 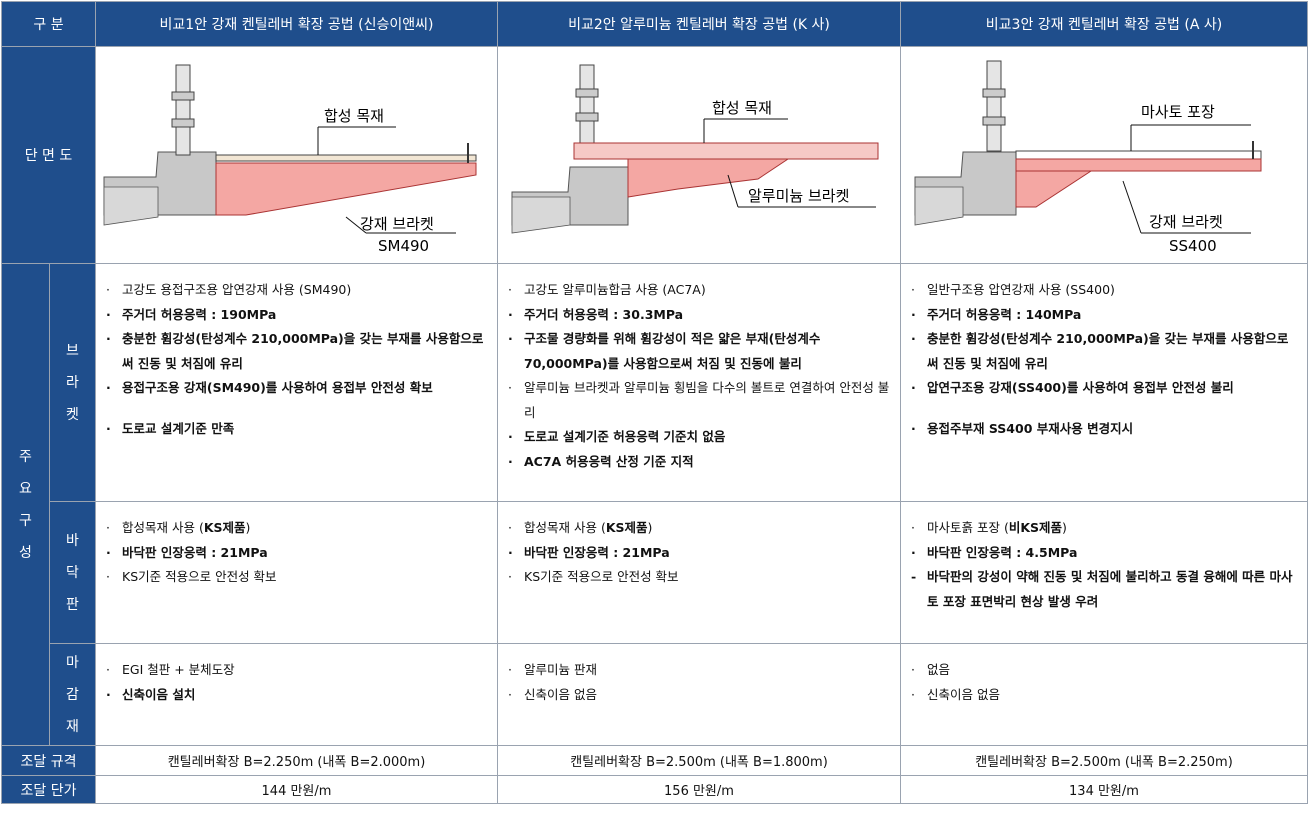 I want to click on aluminum-bracket, so click(x=708, y=178).